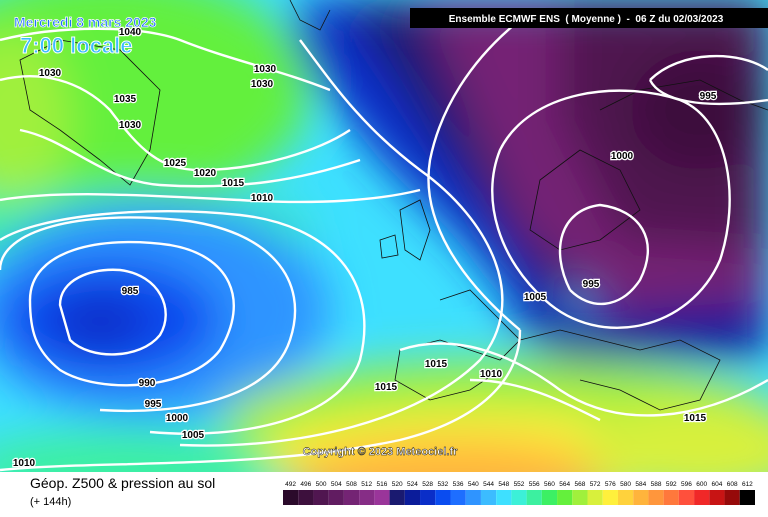 This screenshot has width=768, height=517. I want to click on scale-label: 500, so click(321, 484).